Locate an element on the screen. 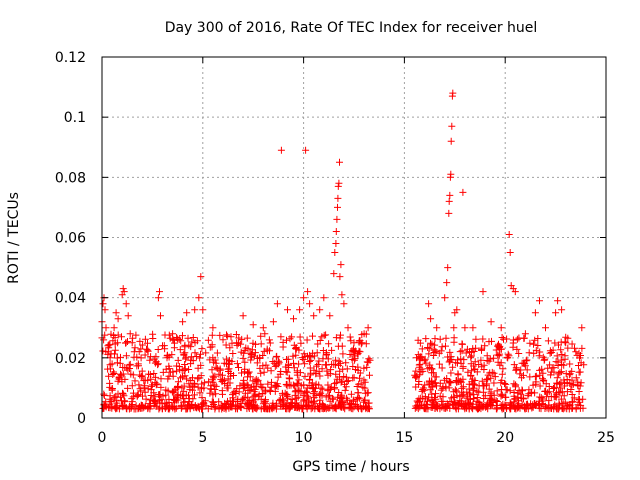 This screenshot has width=640, height=480. x-axis-label: GPS time / hours is located at coordinates (350, 467).